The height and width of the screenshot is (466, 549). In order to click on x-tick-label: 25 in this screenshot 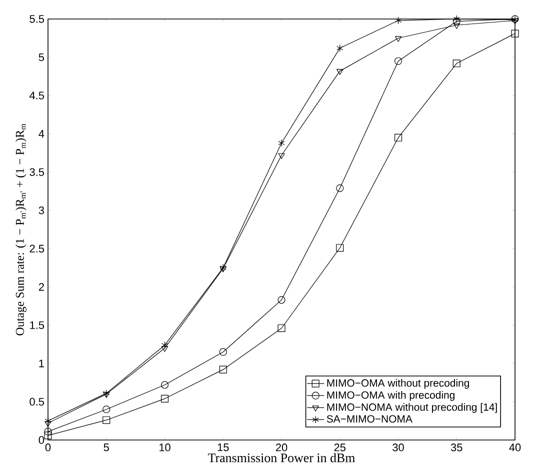, I will do `click(340, 448)`.